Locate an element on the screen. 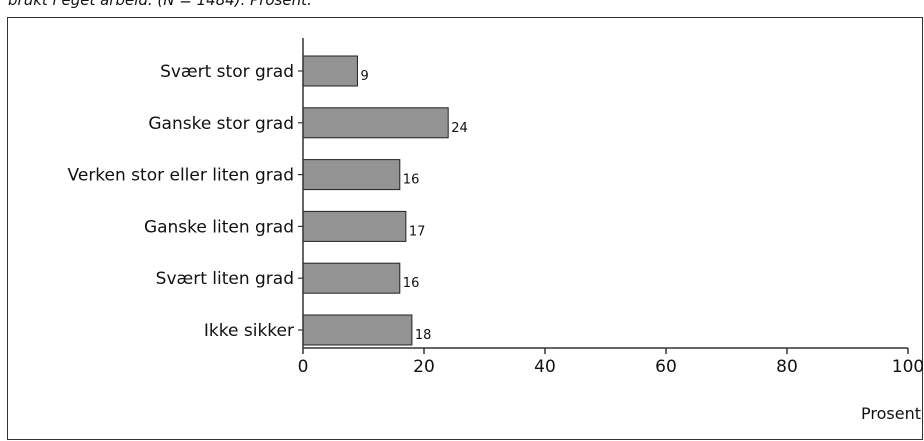 This screenshot has width=924, height=441. x-tick-label: 100 is located at coordinates (908, 367).